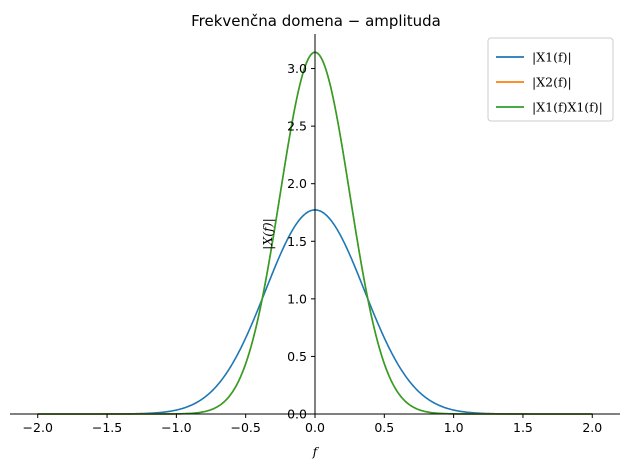  What do you see at coordinates (297, 126) in the screenshot?
I see `y-tick-label: 2.5` at bounding box center [297, 126].